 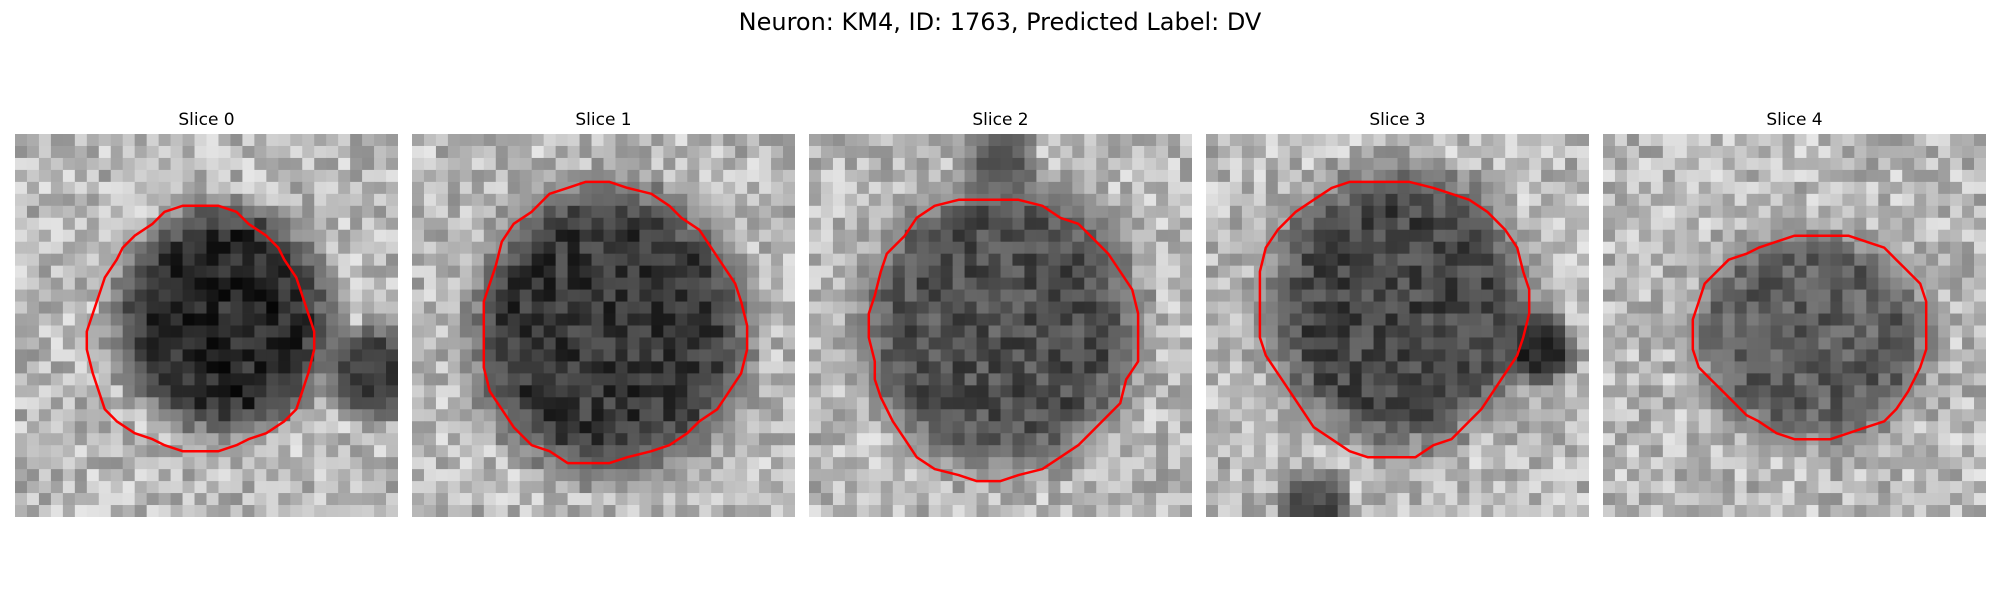 I want to click on slice-panel-3: Slice 3, so click(x=1397, y=312).